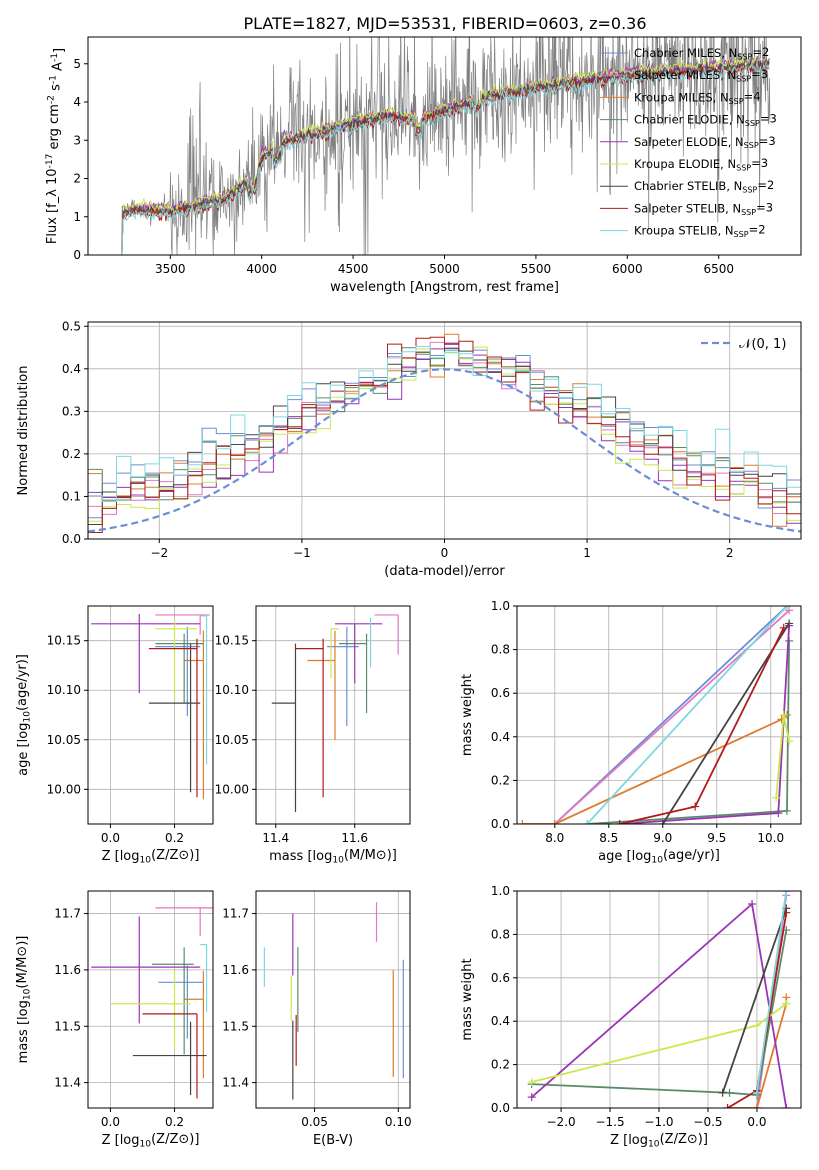 The width and height of the screenshot is (819, 1170). Describe the element at coordinates (64, 641) in the screenshot. I see `y-tick-label: 10.15` at that location.